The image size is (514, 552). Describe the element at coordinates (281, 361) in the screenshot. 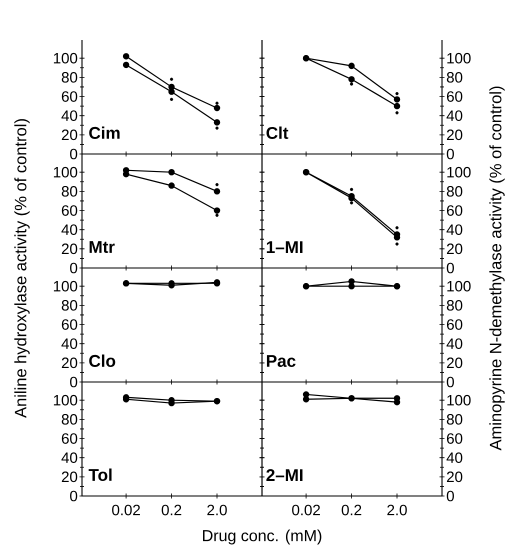

I see `text: Pac` at that location.